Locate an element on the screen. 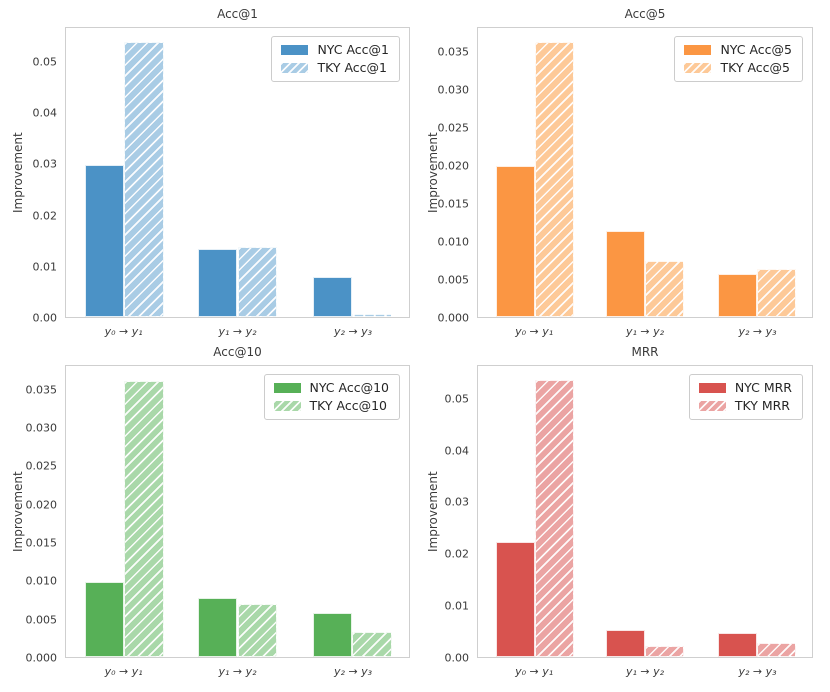  legend-label: NYC Acc@10 is located at coordinates (349, 387).